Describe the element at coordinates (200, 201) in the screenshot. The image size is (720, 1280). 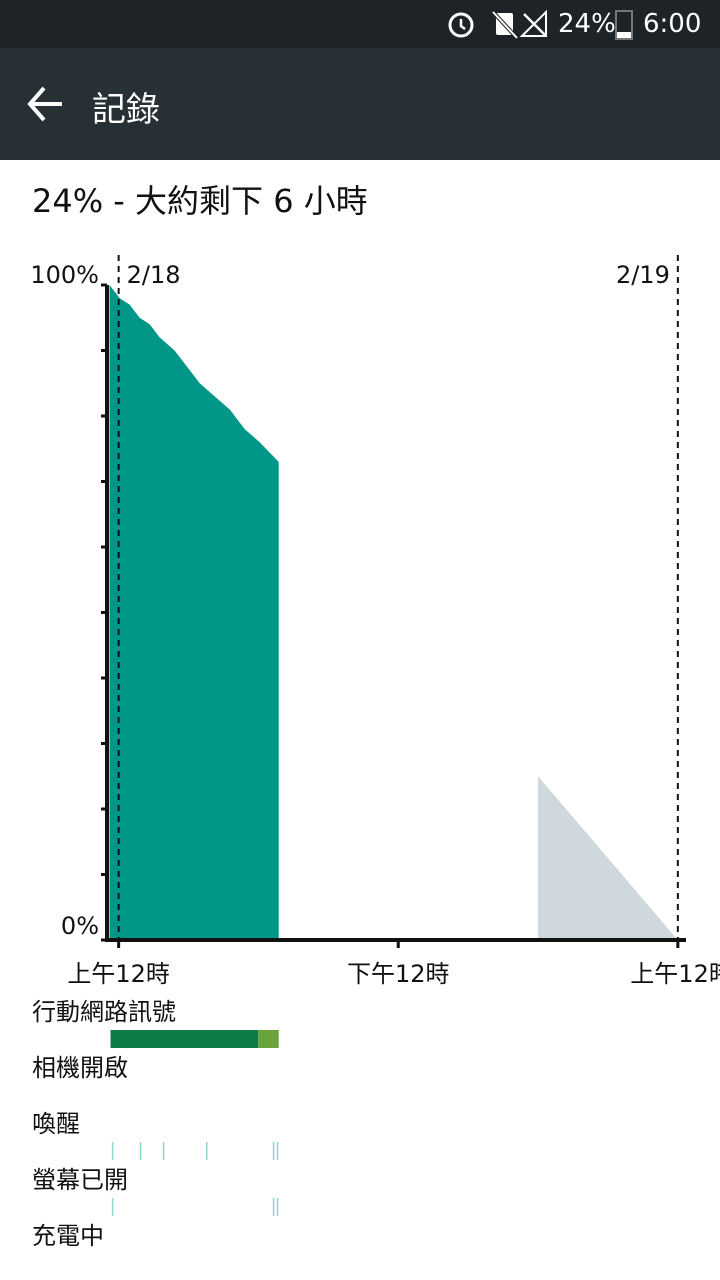
I see `battery-summary: 24% - 大約剩下 6 小時` at that location.